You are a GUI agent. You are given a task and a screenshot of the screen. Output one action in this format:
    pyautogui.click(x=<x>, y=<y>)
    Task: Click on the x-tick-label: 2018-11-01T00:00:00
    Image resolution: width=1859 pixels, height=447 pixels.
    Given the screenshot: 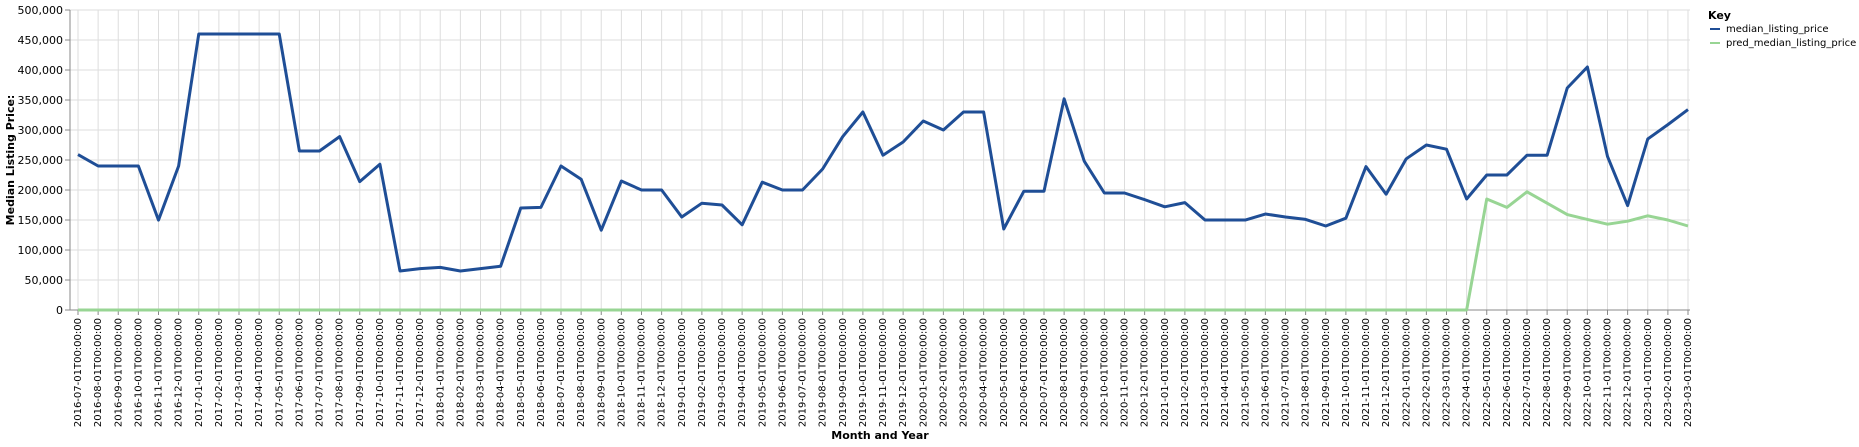 What is the action you would take?
    pyautogui.click(x=642, y=372)
    